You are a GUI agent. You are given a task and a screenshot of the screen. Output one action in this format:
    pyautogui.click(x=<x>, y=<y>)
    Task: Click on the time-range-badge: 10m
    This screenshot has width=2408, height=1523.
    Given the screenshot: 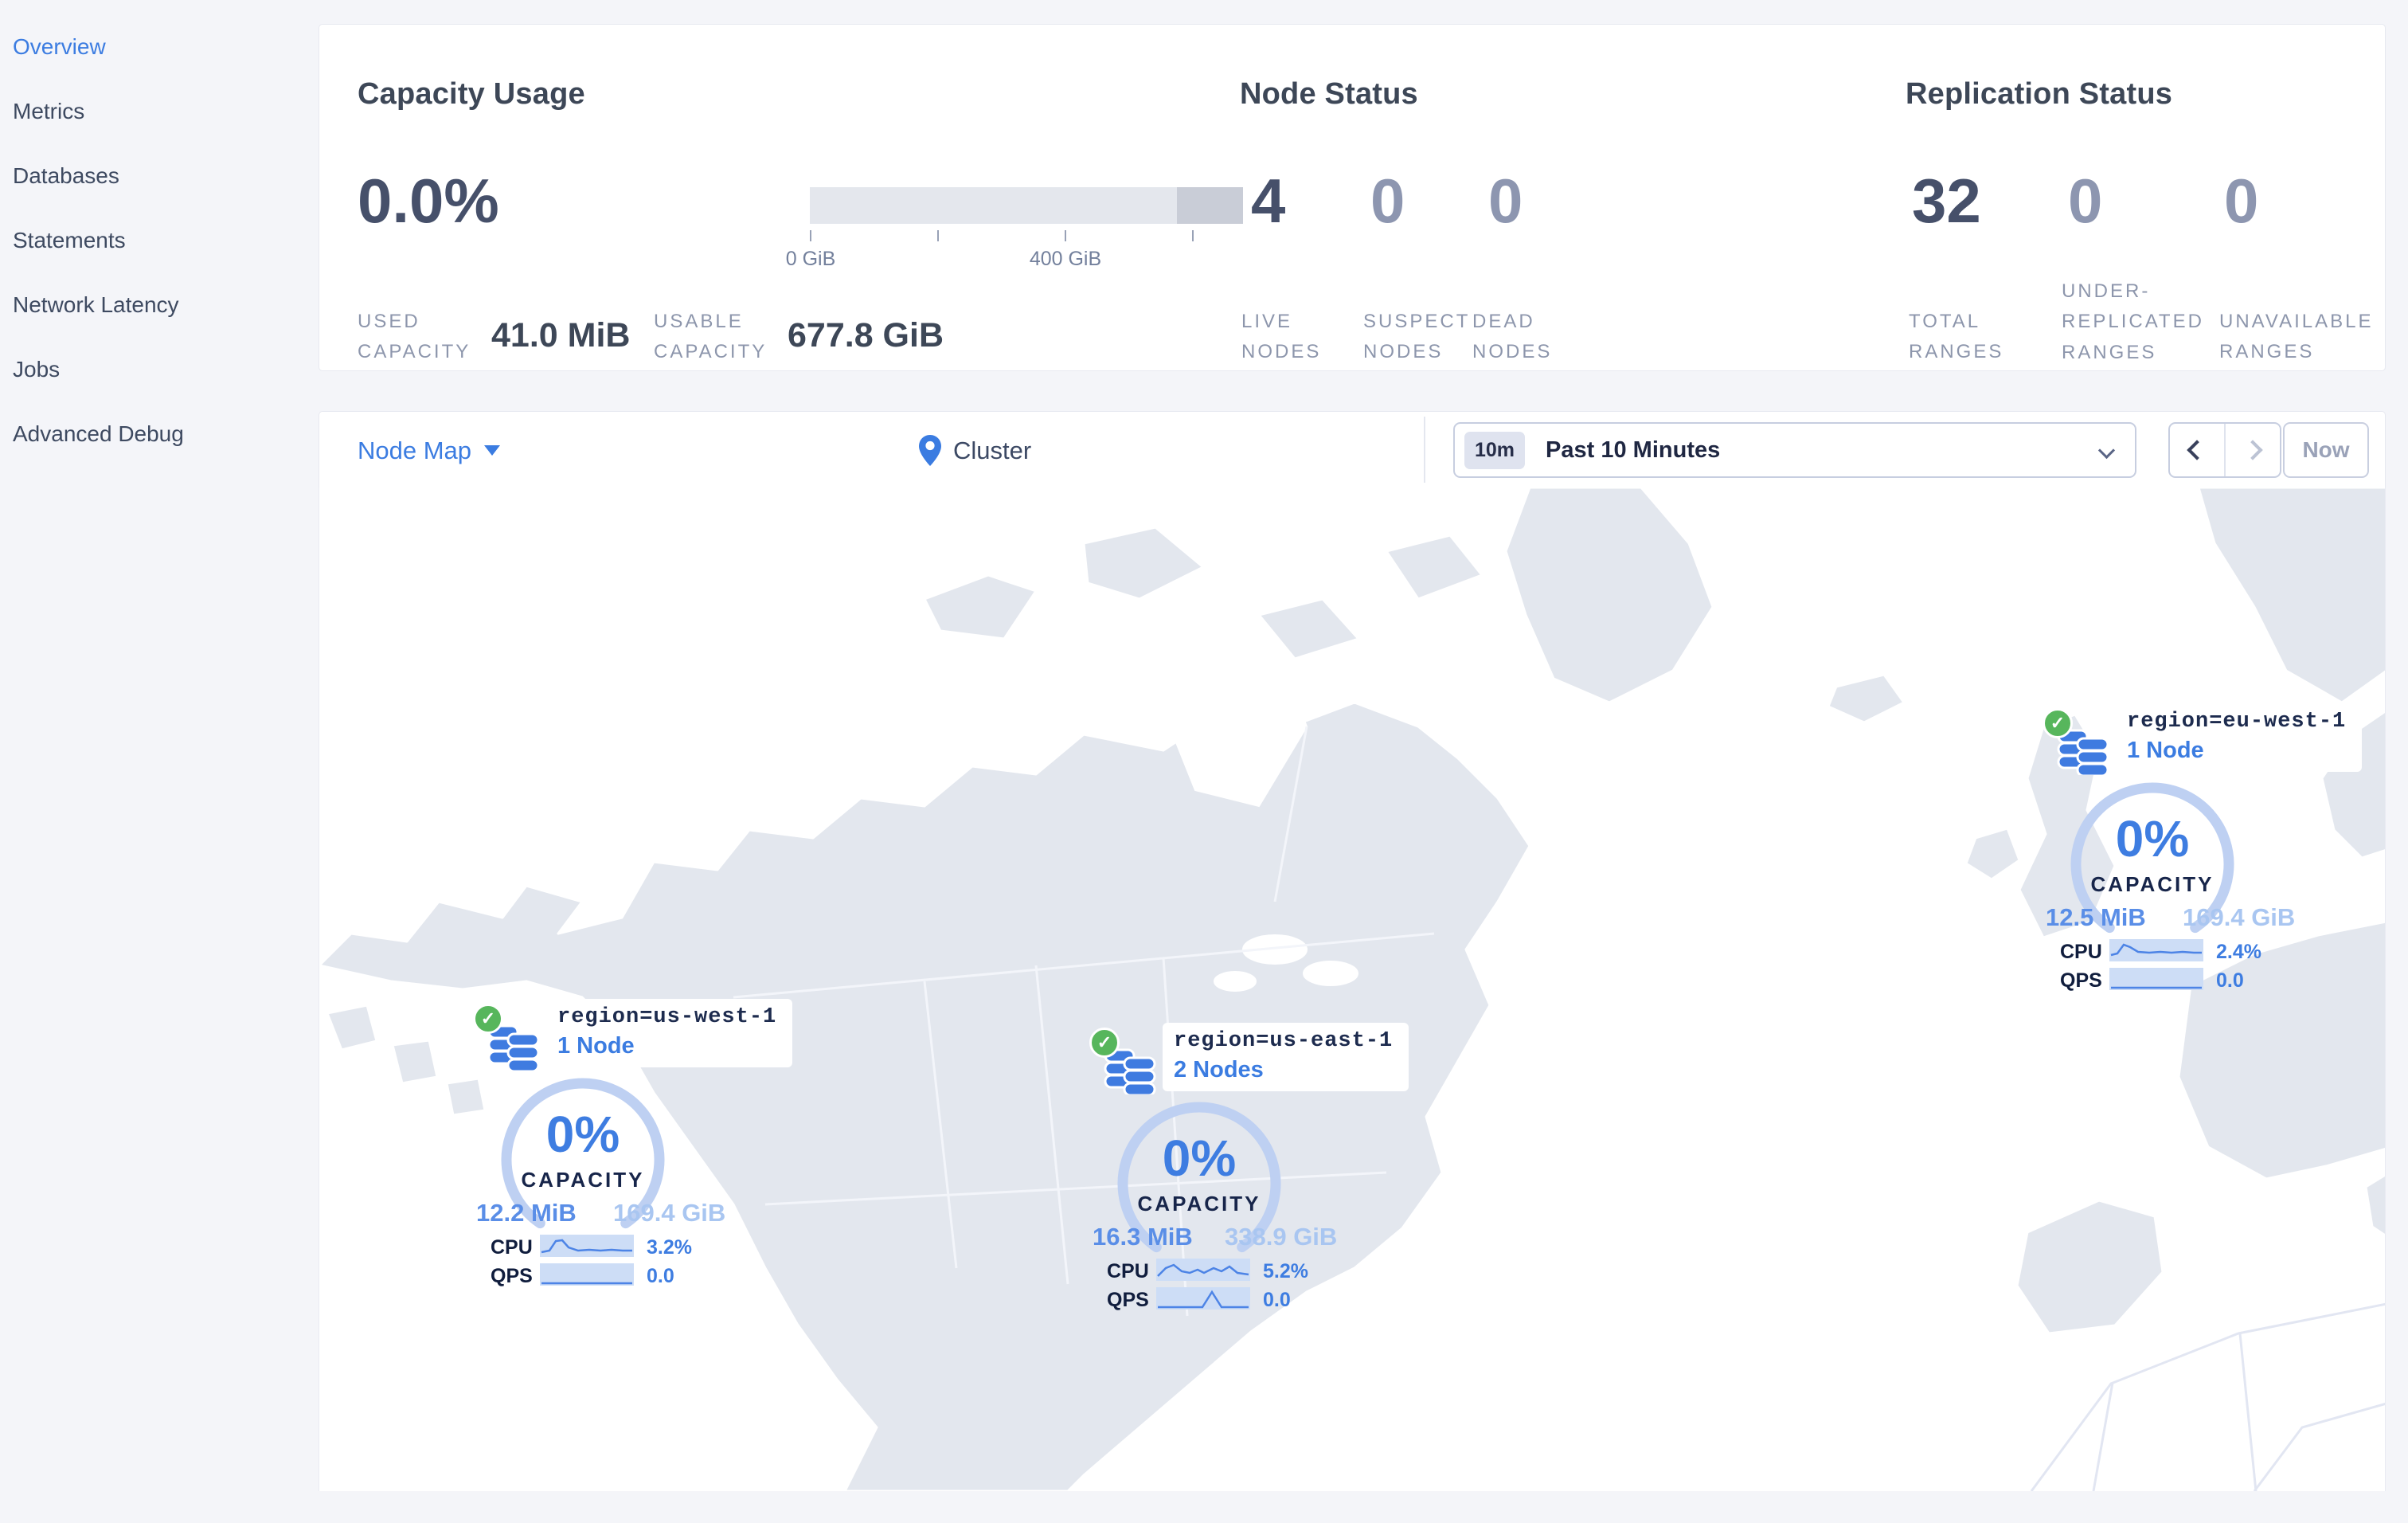 What is the action you would take?
    pyautogui.click(x=1495, y=450)
    